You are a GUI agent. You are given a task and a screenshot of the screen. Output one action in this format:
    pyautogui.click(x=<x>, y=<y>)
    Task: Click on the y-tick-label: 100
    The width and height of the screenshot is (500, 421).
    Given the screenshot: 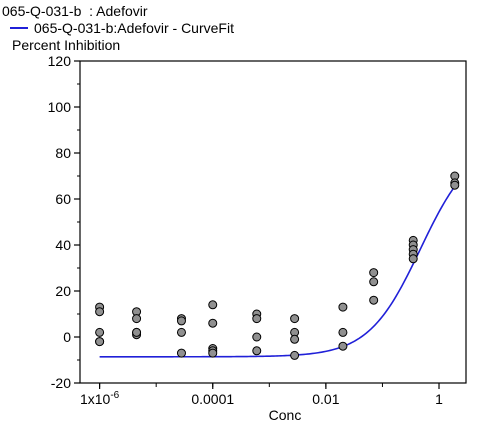 What is the action you would take?
    pyautogui.click(x=60, y=107)
    